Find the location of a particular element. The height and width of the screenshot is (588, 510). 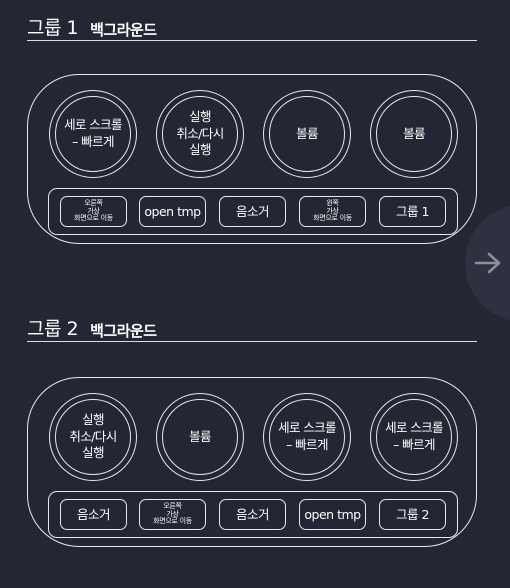

group-1-button-3: 음소거 is located at coordinates (252, 211).